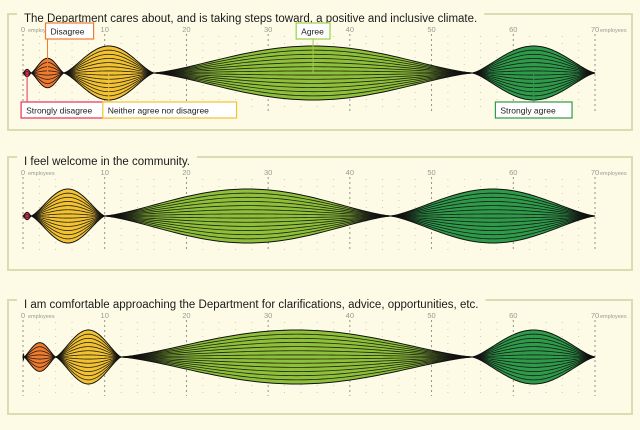 Image resolution: width=640 pixels, height=430 pixels. What do you see at coordinates (313, 47) in the screenshot?
I see `category-label-agree: Agree` at bounding box center [313, 47].